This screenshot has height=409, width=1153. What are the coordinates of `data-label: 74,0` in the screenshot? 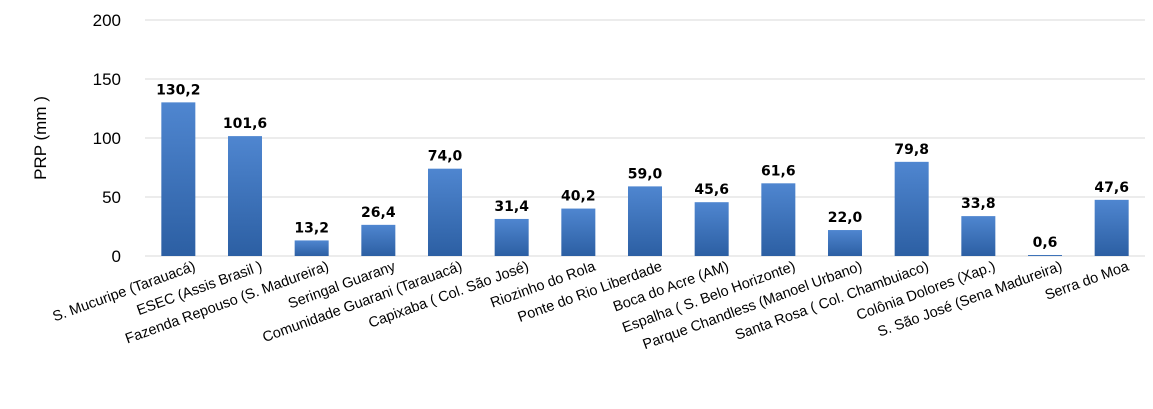 It's located at (445, 157).